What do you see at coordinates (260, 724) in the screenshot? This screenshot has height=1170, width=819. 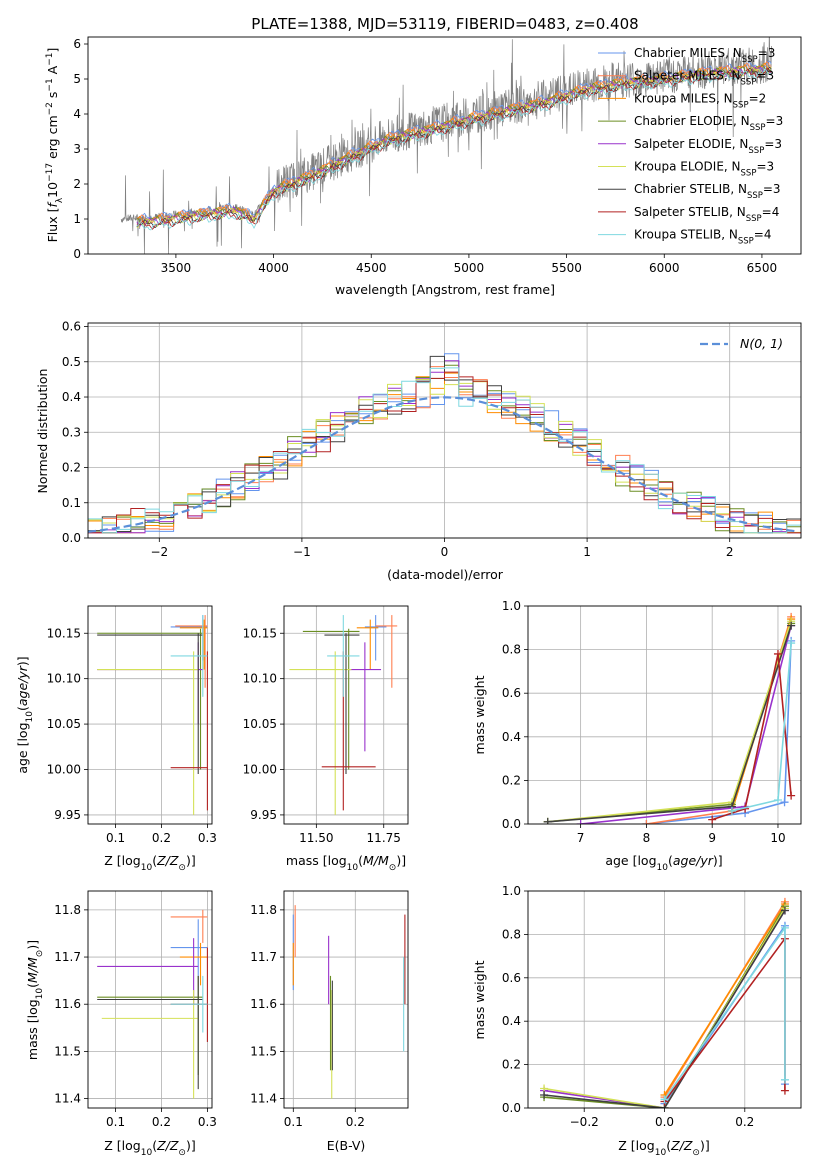 I see `y-tick-label: 10.05` at bounding box center [260, 724].